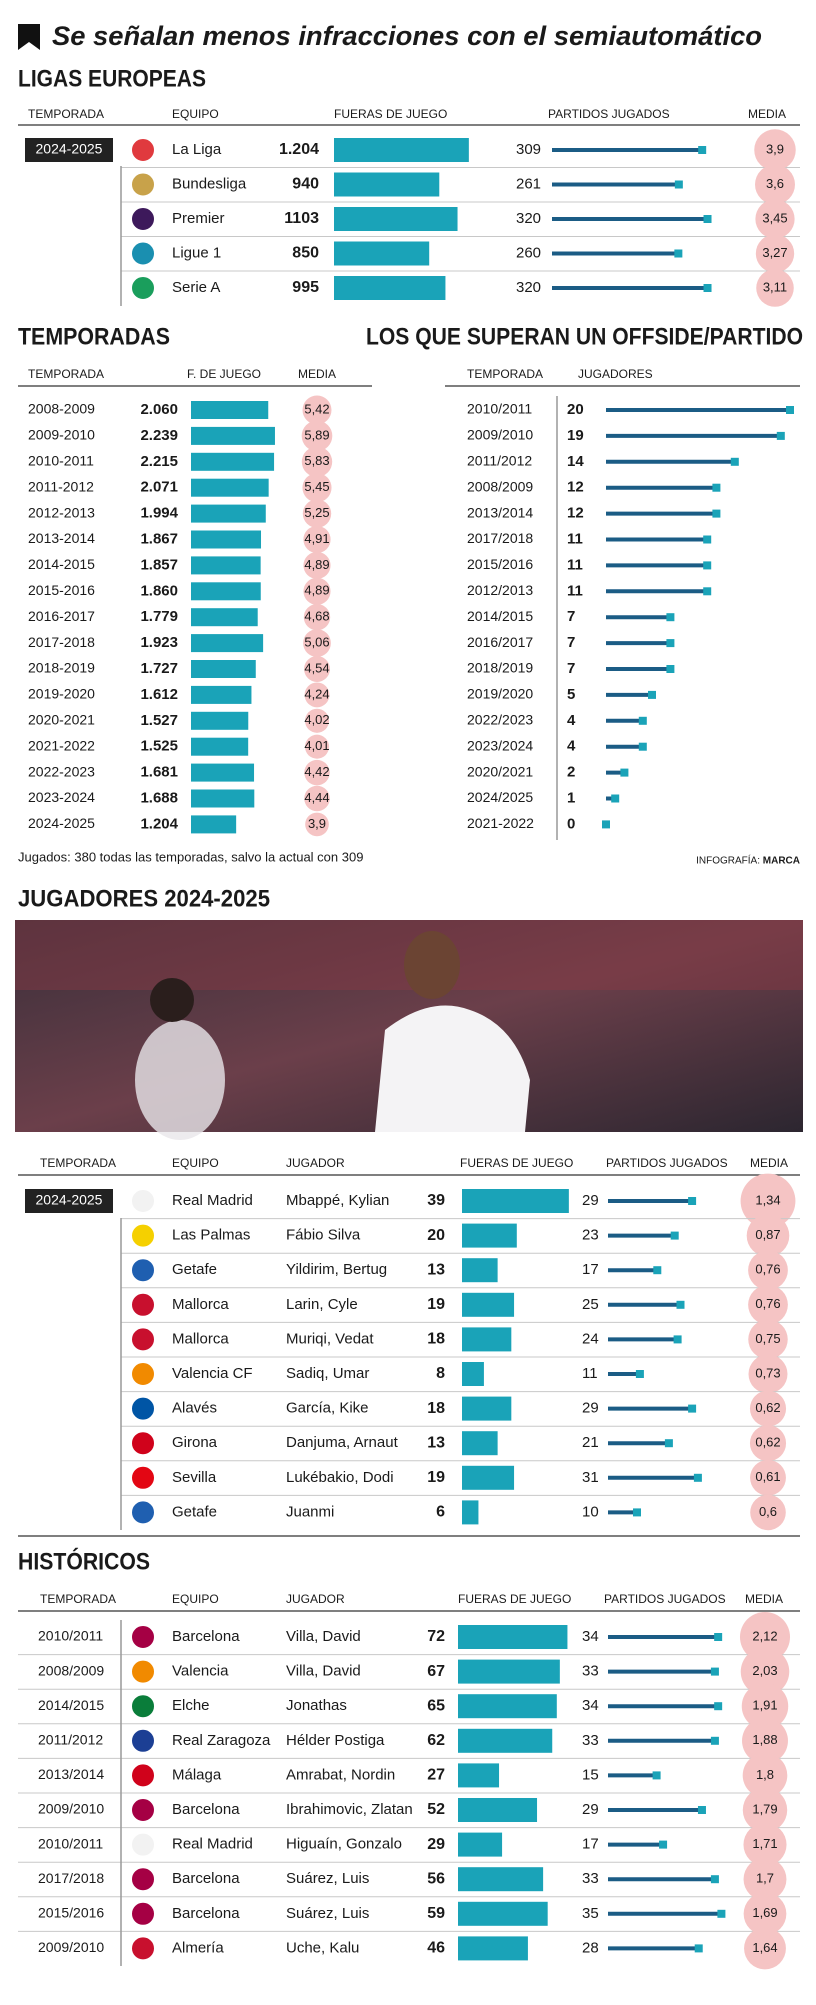 The width and height of the screenshot is (816, 2005). What do you see at coordinates (764, 1808) in the screenshot?
I see `average-label: 1,79` at bounding box center [764, 1808].